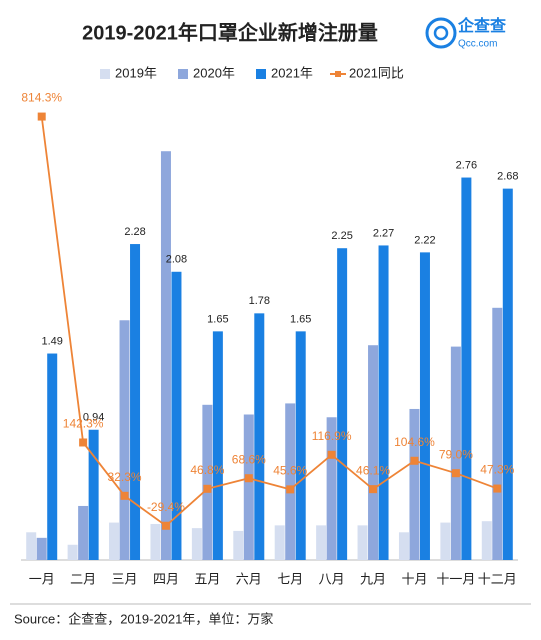 Image resolution: width=541 pixels, height=640 pixels. What do you see at coordinates (497, 578) in the screenshot?
I see `x-tick-label: 十二月` at bounding box center [497, 578].